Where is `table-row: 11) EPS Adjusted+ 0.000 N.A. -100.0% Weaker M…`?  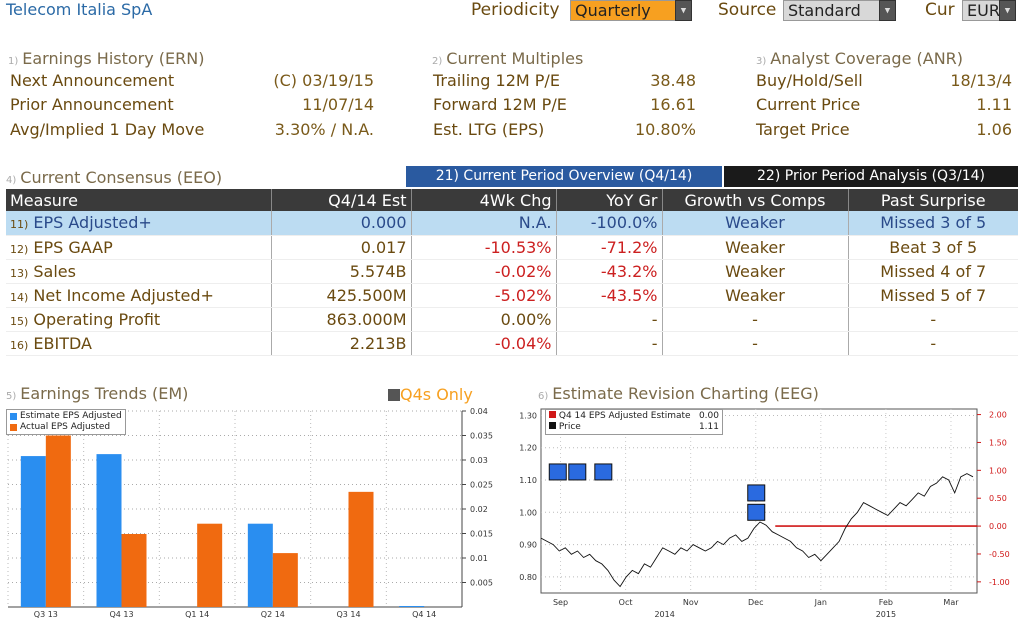 table-row: 11) EPS Adjusted+ 0.000 N.A. -100.0% Weaker M… is located at coordinates (512, 223).